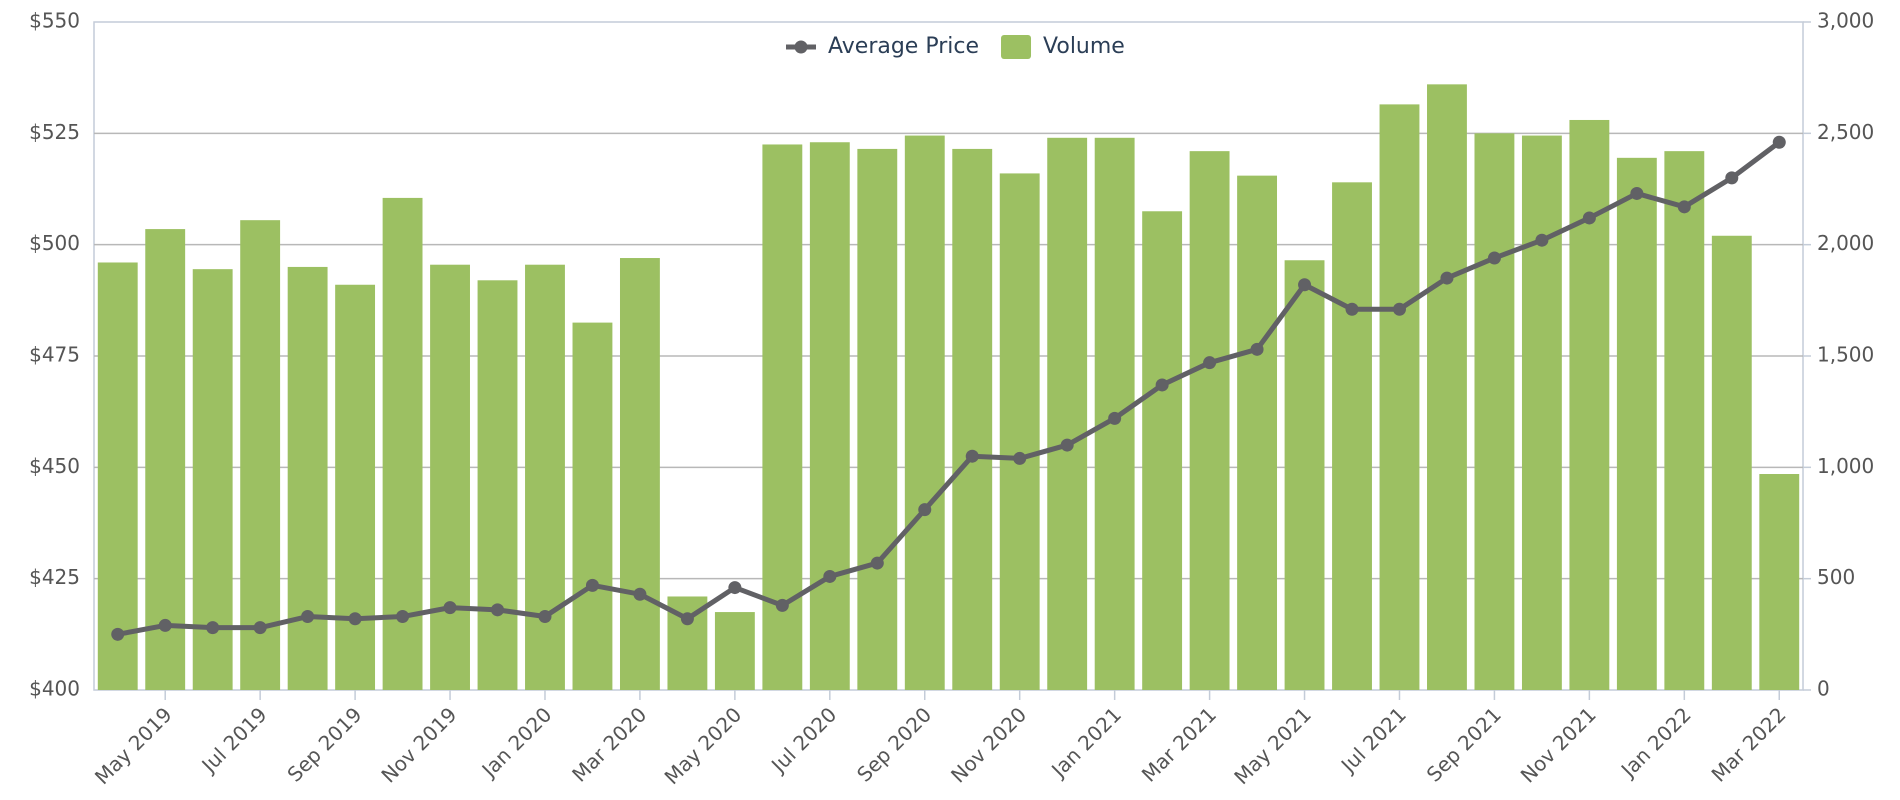 This screenshot has height=800, width=1900. I want to click on x-tick-label: Nov 2019, so click(418, 744).